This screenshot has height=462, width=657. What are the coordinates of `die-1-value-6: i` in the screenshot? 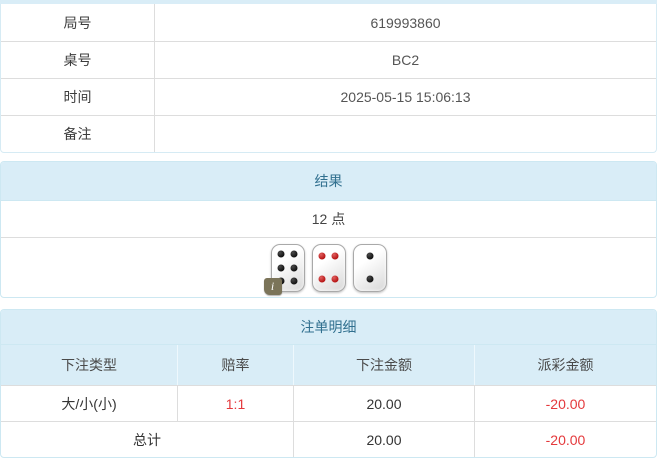 It's located at (284, 269).